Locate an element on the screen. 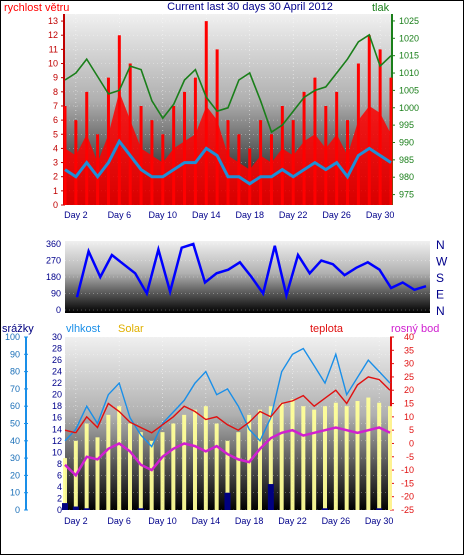  temp-tick-label: 25 is located at coordinates (409, 377).